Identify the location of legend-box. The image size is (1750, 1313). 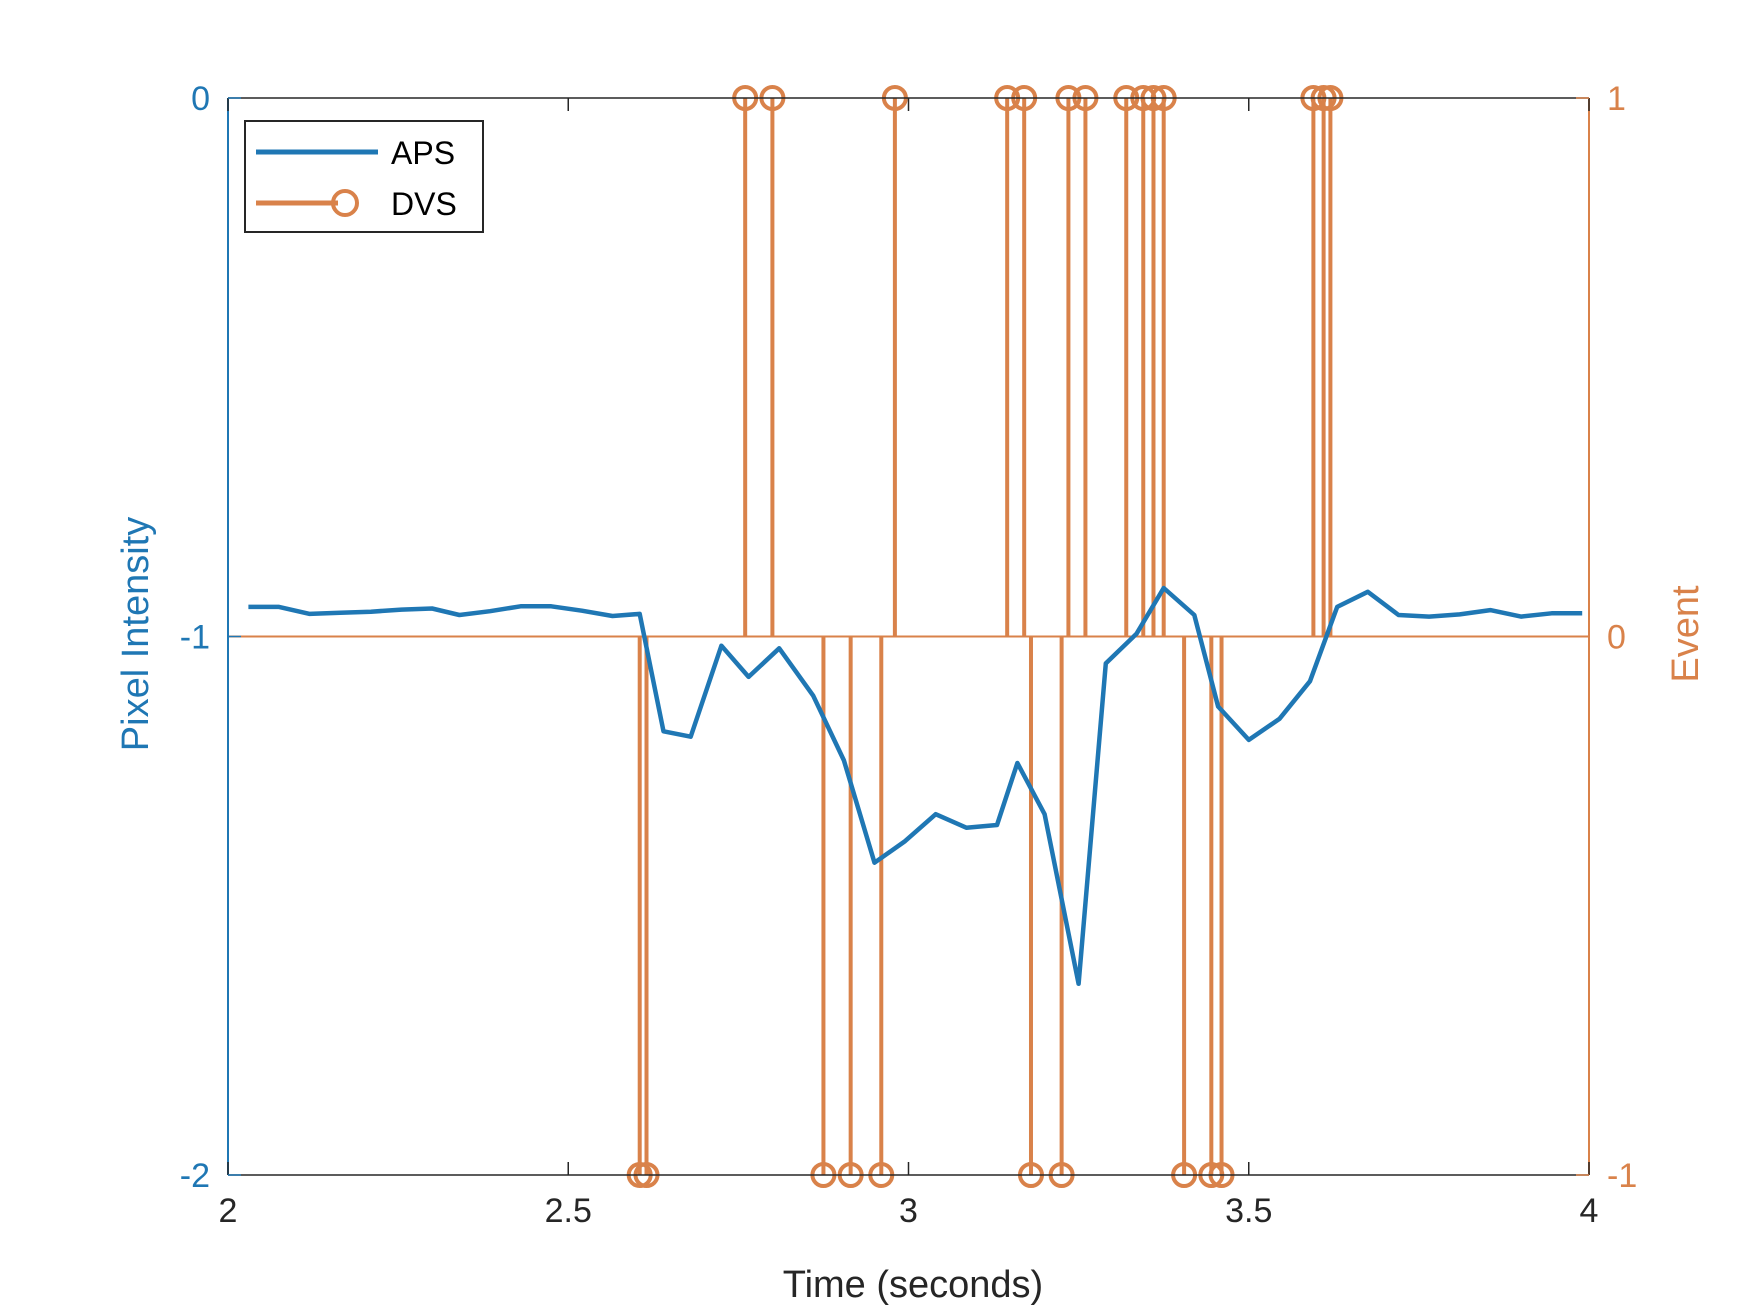
(364, 176).